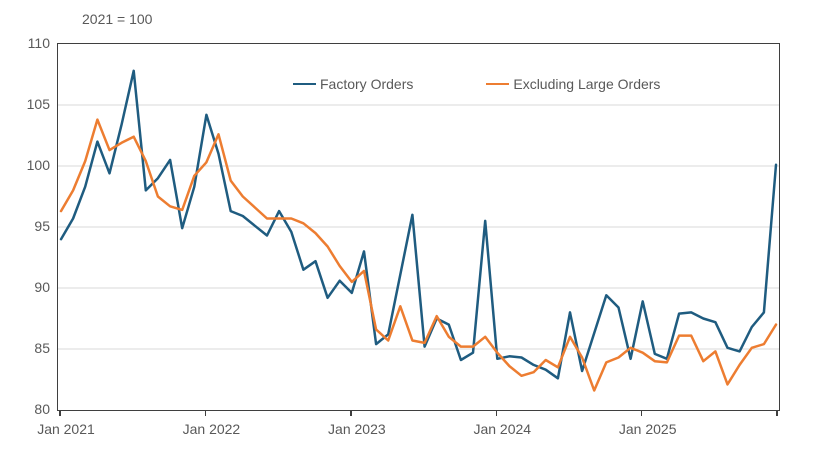 The width and height of the screenshot is (823, 457). Describe the element at coordinates (66, 429) in the screenshot. I see `x-axis-tick-label: Jan 2021` at that location.